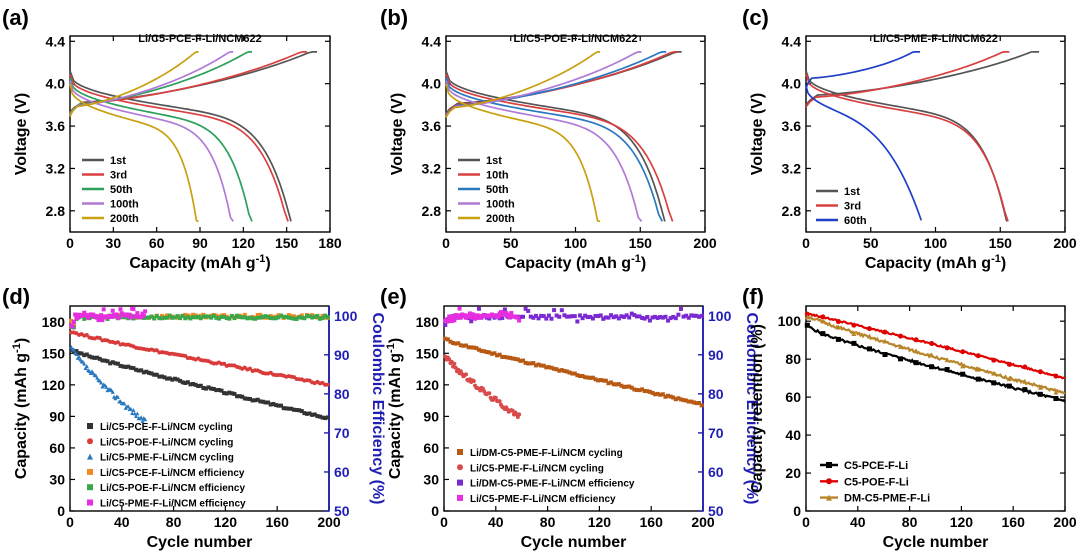  What do you see at coordinates (935, 39) in the screenshot?
I see `panel-title: Li/C5-PME-F-Li/NCM622` at bounding box center [935, 39].